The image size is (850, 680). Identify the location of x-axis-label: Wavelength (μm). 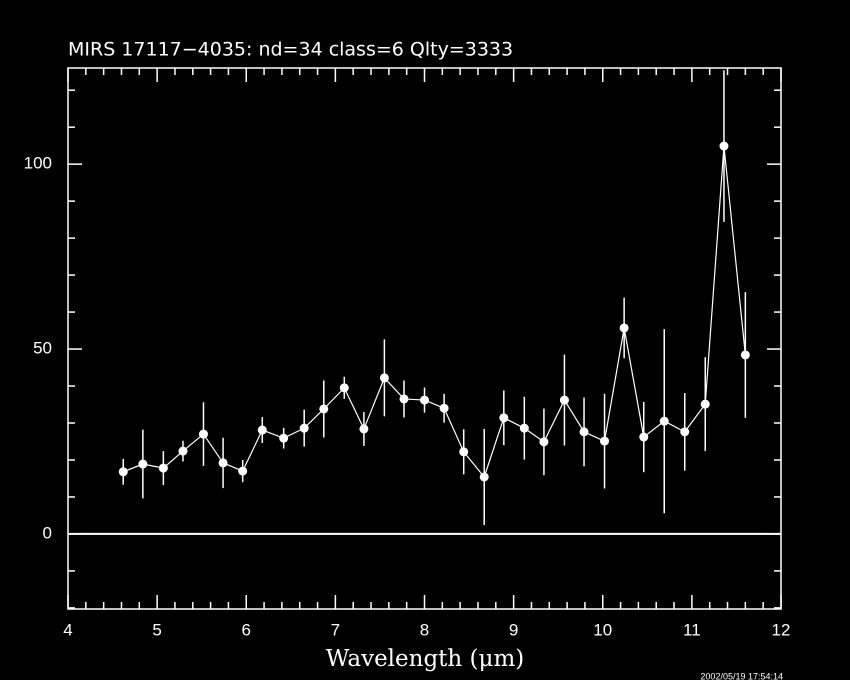
(425, 659).